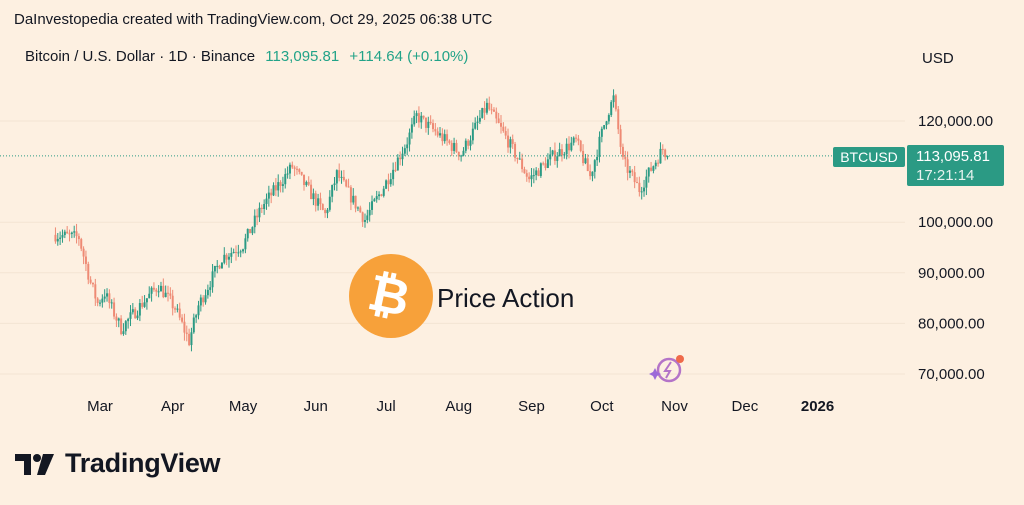 Image resolution: width=1024 pixels, height=505 pixels. What do you see at coordinates (955, 165) in the screenshot?
I see `last-price-badge: 113,095.81 17:21:14` at bounding box center [955, 165].